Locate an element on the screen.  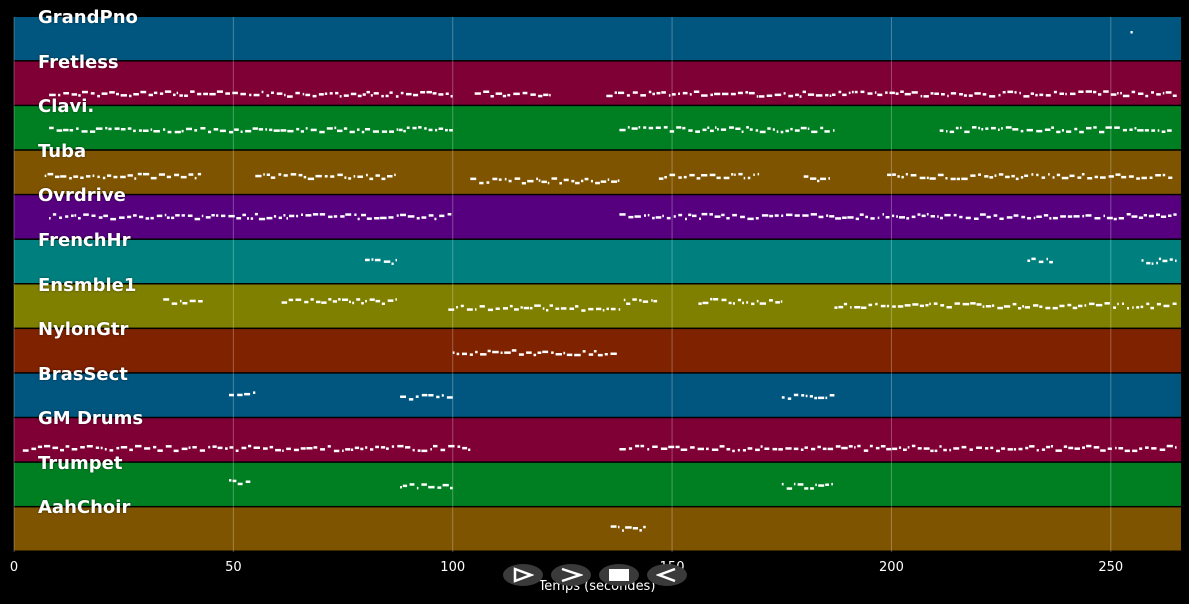
play-button is located at coordinates (523, 575).